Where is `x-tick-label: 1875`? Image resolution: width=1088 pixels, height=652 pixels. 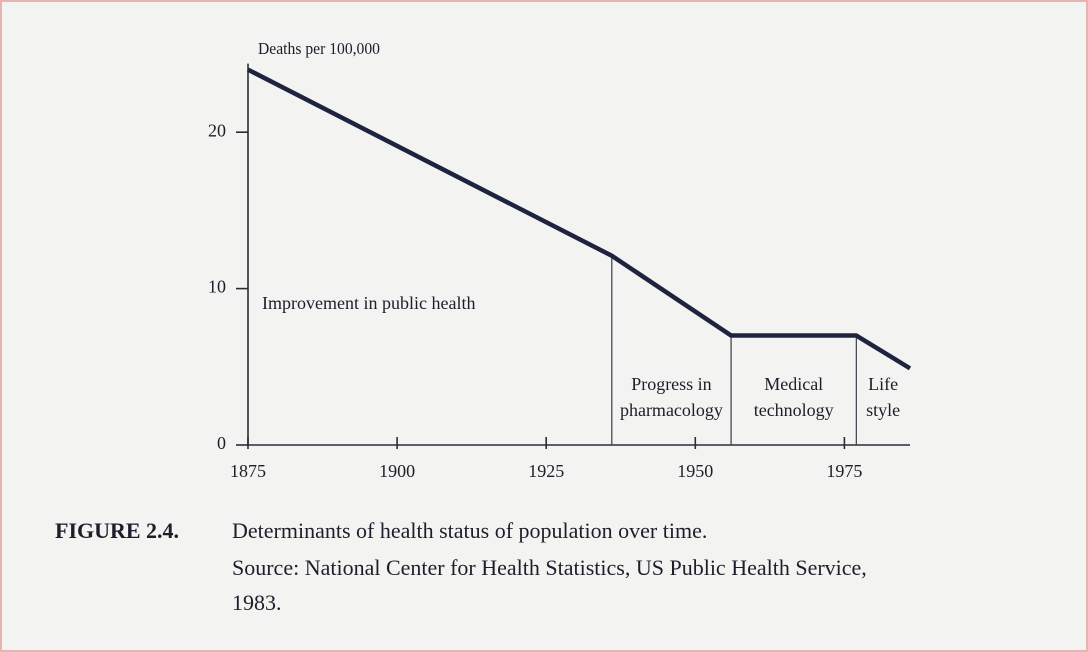
x-tick-label: 1875 is located at coordinates (248, 471).